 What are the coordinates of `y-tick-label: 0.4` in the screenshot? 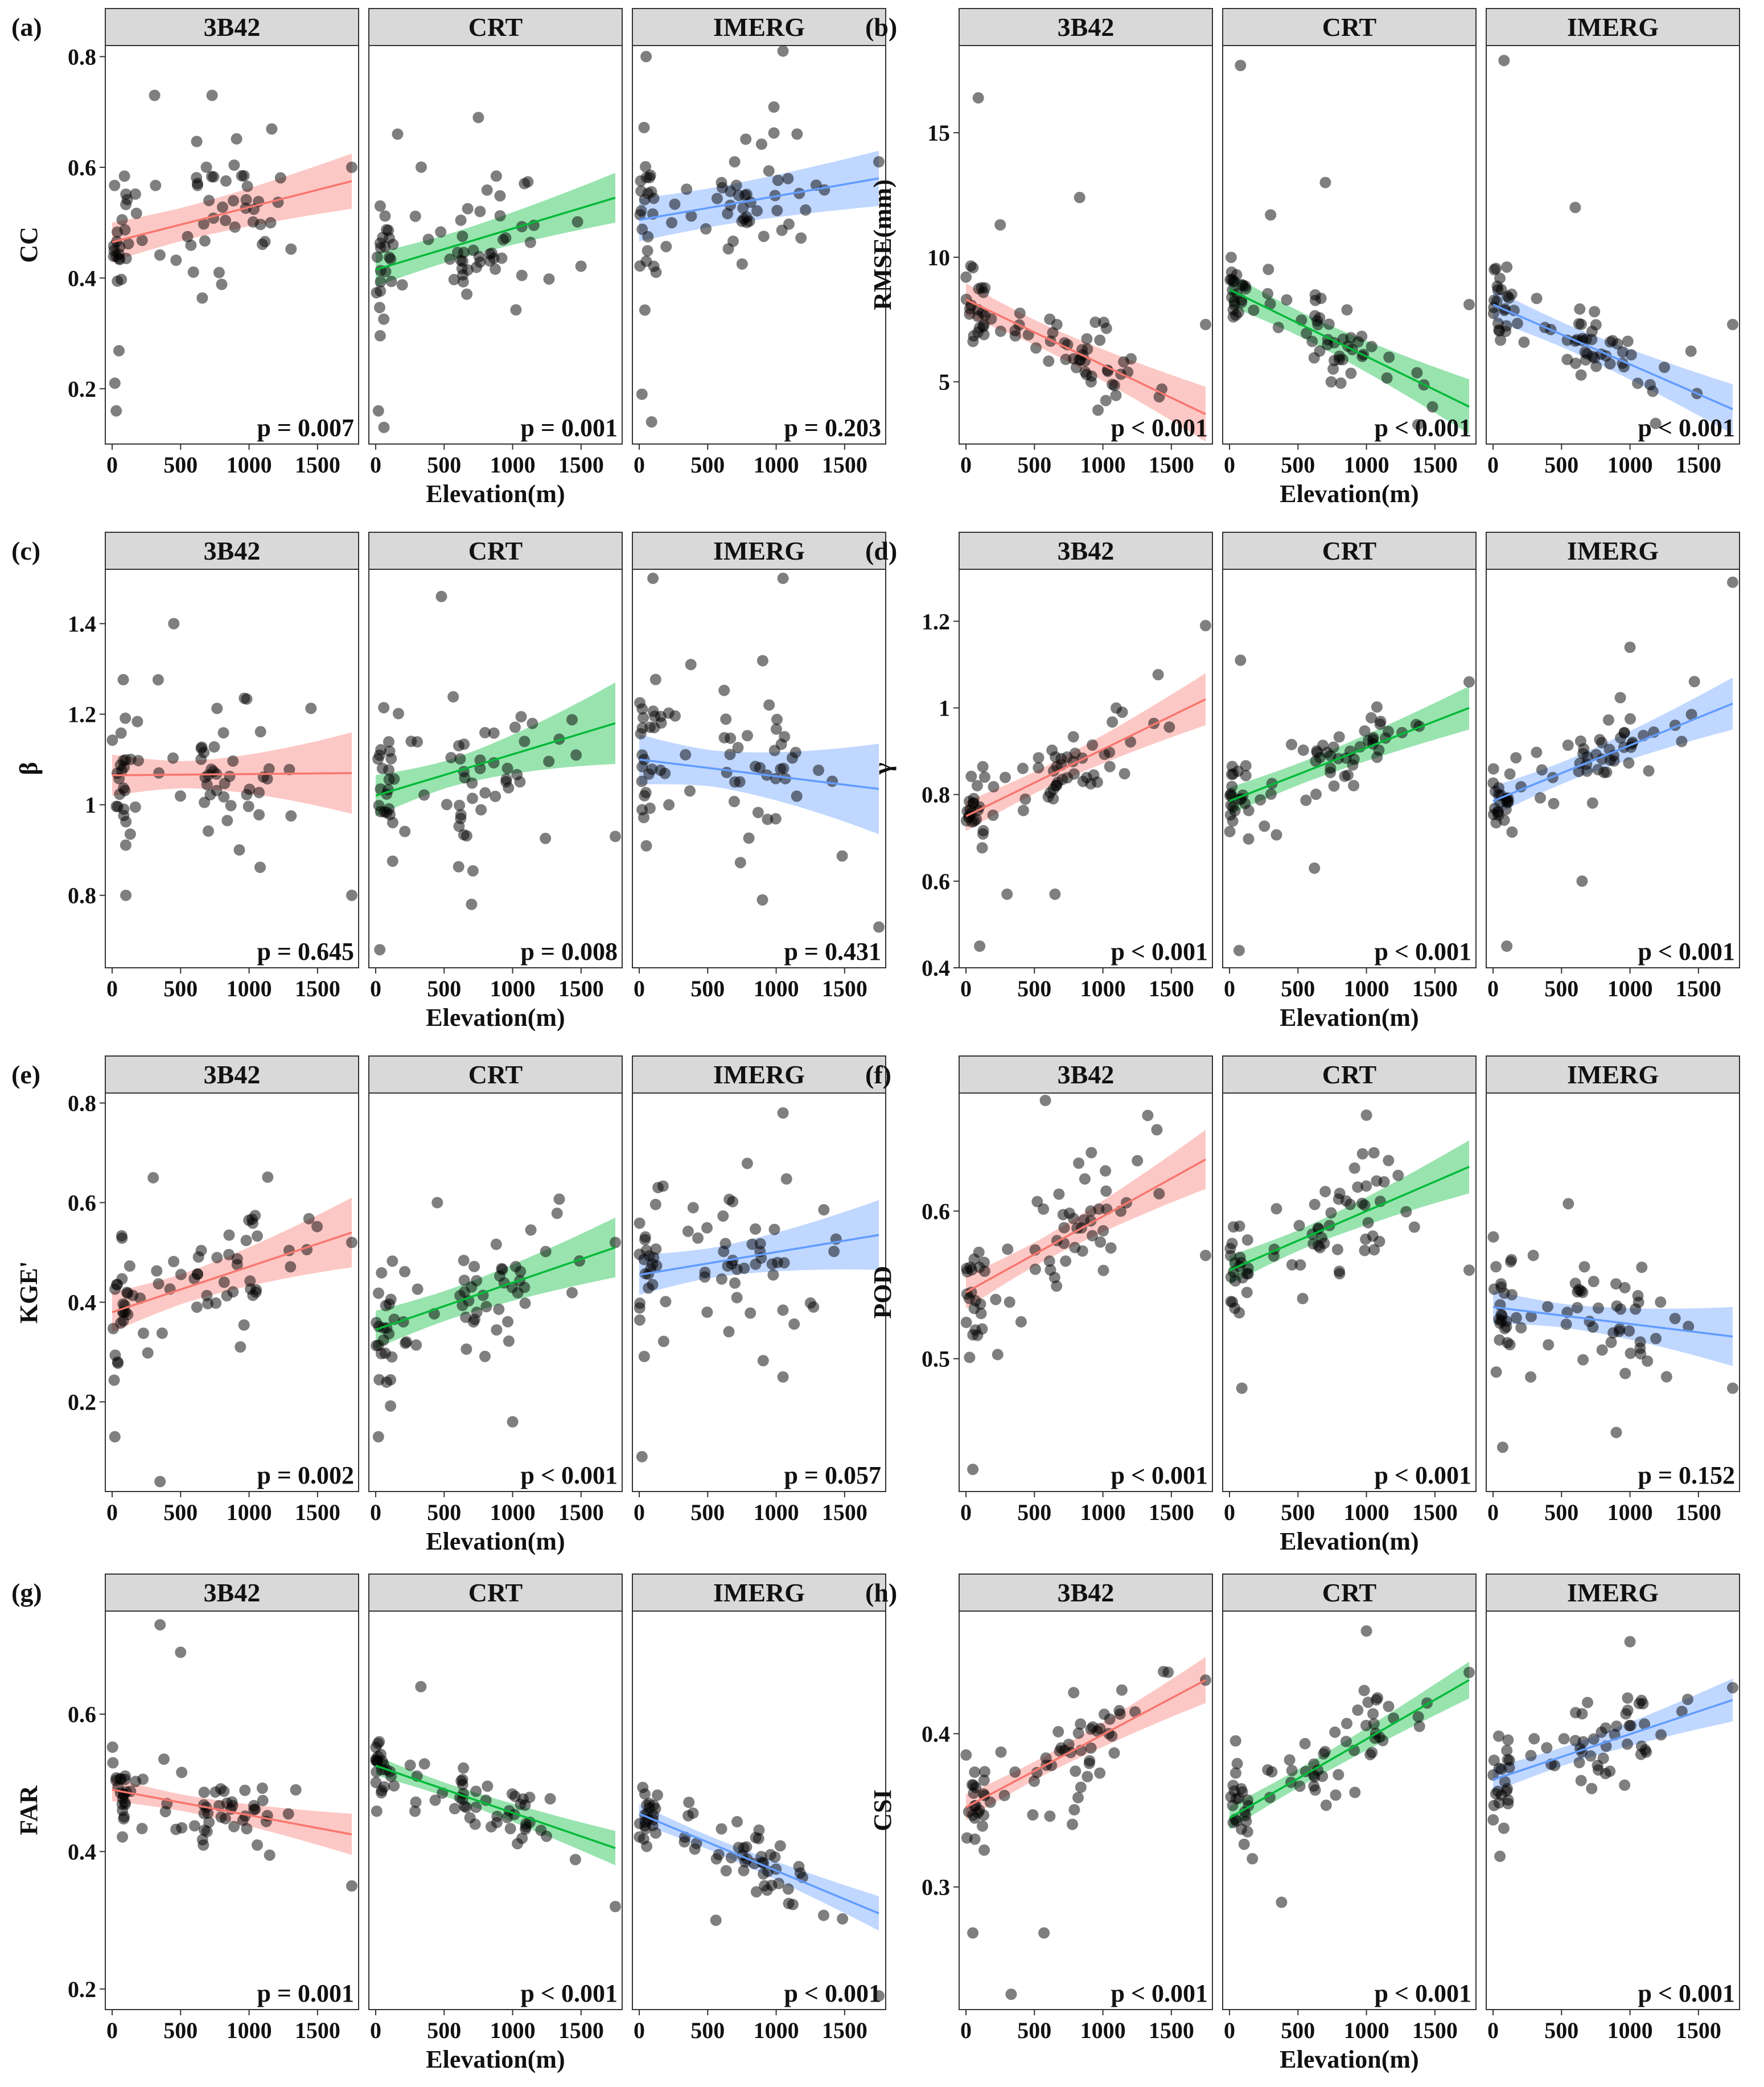 It's located at (82, 1852).